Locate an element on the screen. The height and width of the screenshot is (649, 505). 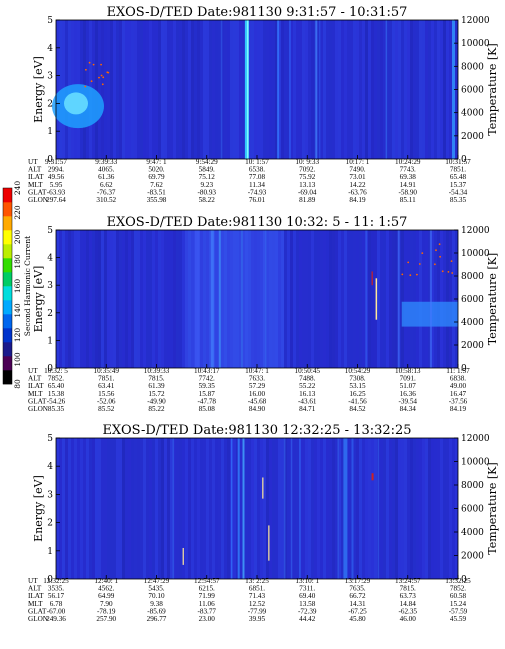
table-cell: 13: 2:25 is located at coordinates (257, 581).